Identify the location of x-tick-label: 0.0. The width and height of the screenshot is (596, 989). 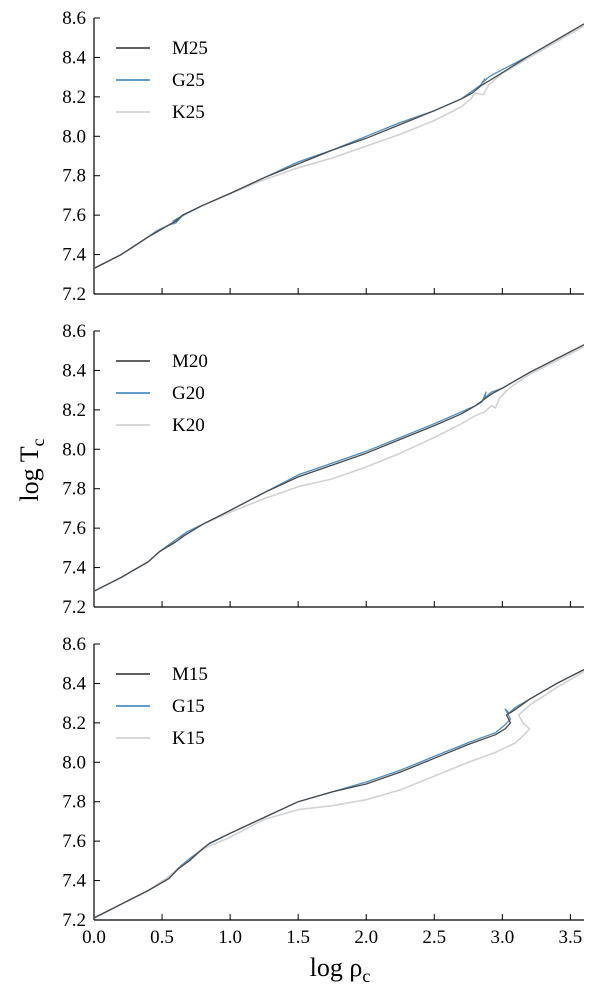
(94, 937).